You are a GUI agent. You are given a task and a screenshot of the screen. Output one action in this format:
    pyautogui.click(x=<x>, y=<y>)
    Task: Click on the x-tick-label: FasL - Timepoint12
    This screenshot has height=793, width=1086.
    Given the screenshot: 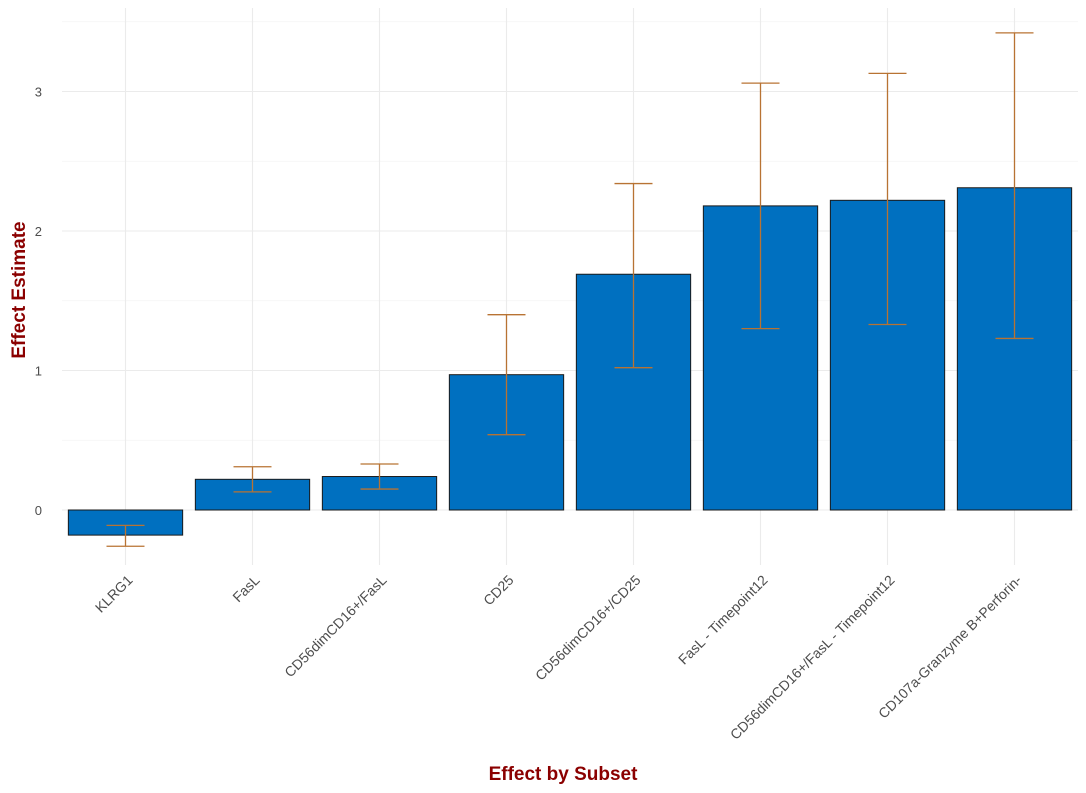 What is the action you would take?
    pyautogui.click(x=723, y=620)
    